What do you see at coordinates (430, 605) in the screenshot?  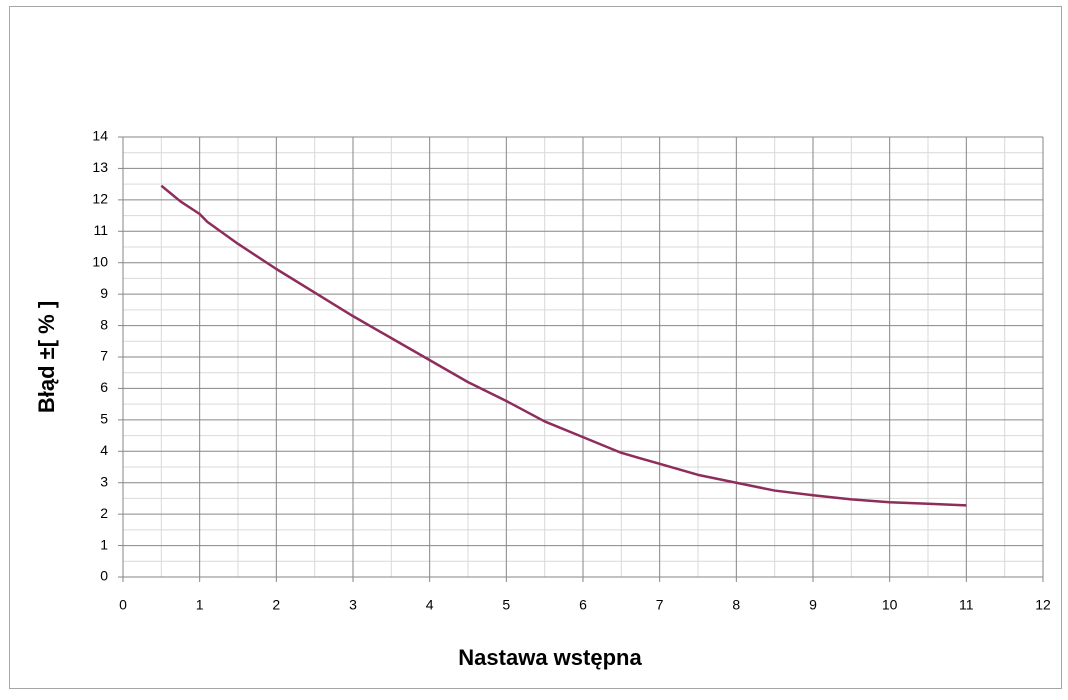 I see `x-tick-label: 4` at bounding box center [430, 605].